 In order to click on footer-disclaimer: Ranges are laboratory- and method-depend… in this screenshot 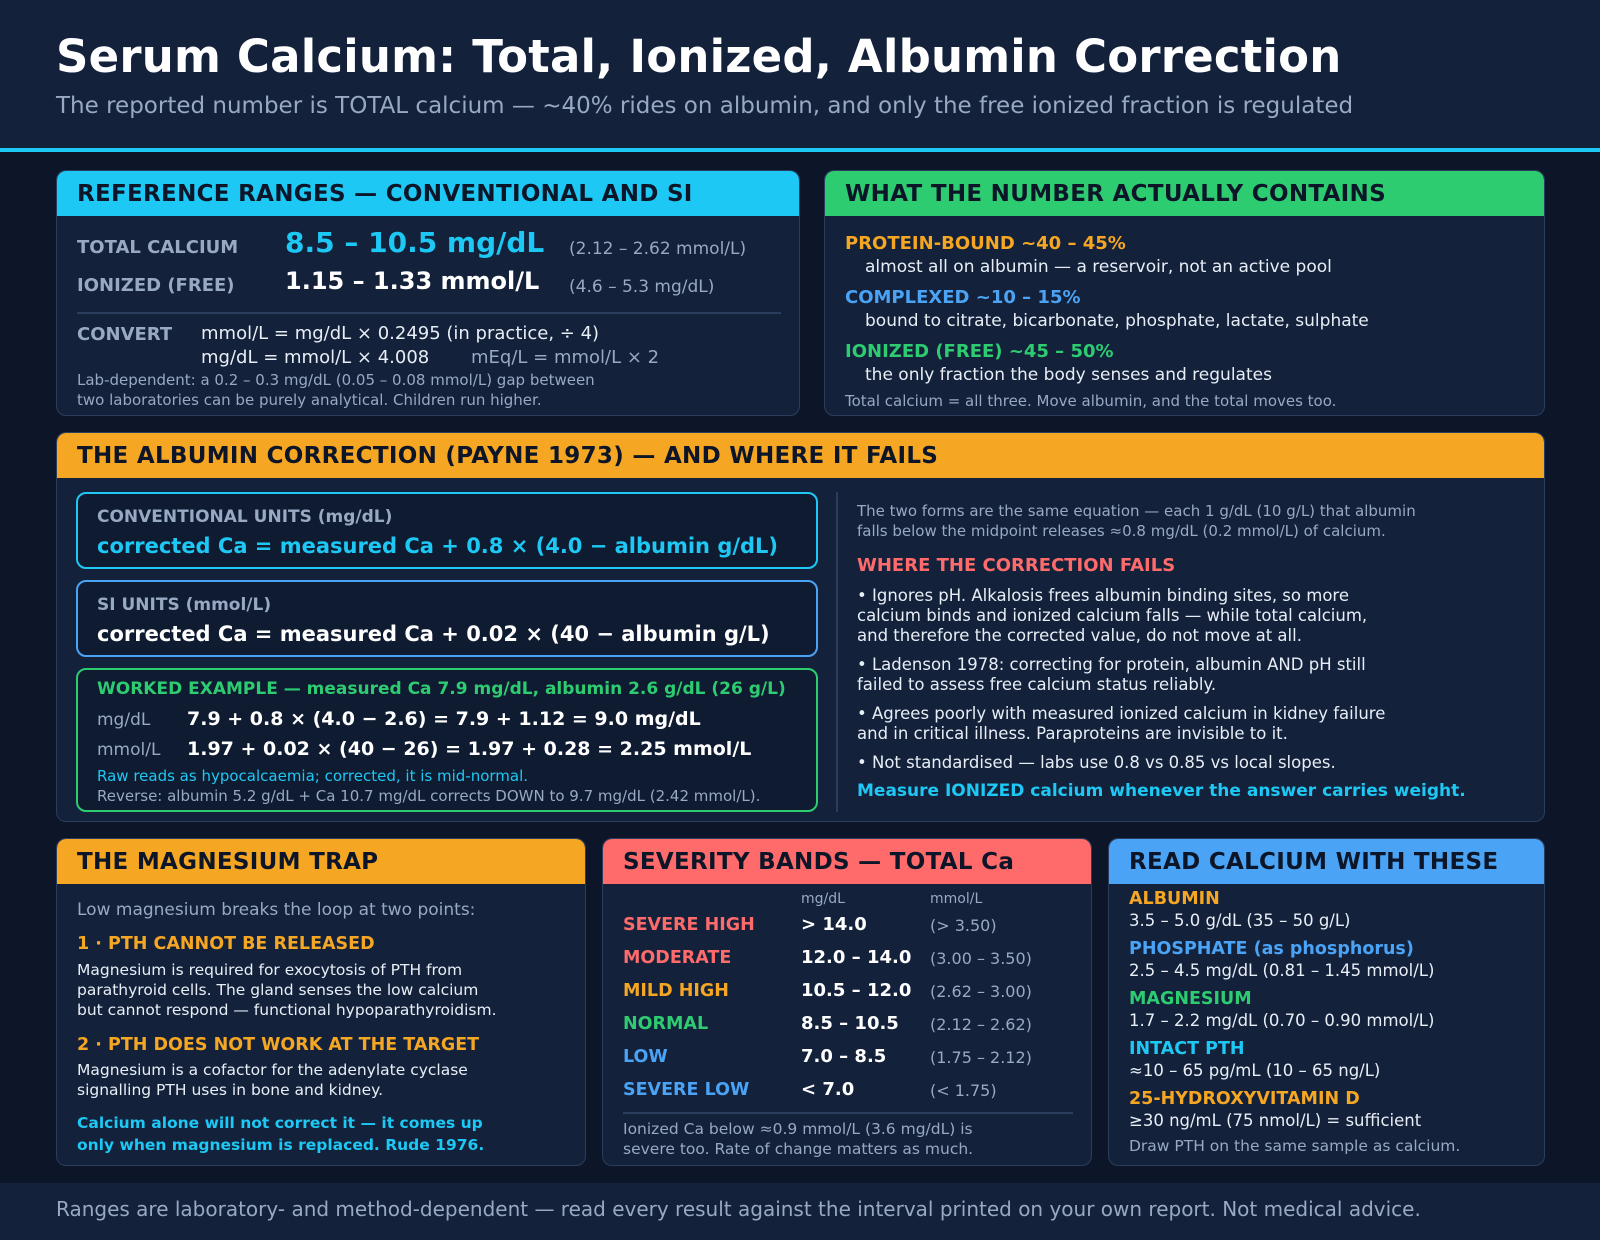, I will do `click(738, 1209)`.